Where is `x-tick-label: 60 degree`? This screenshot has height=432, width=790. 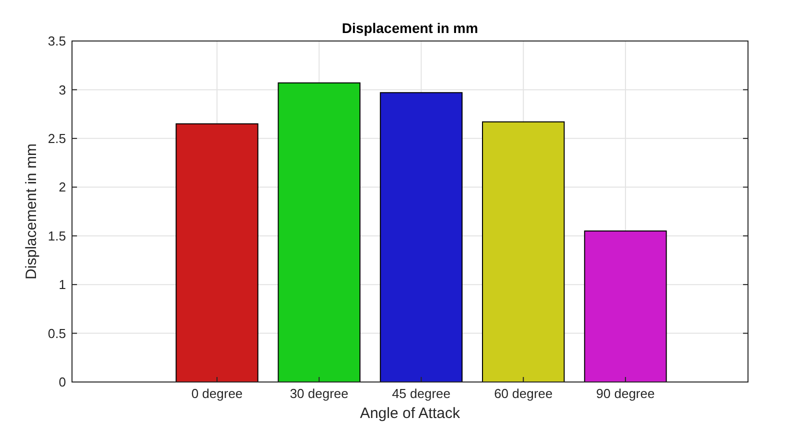
x-tick-label: 60 degree is located at coordinates (523, 393).